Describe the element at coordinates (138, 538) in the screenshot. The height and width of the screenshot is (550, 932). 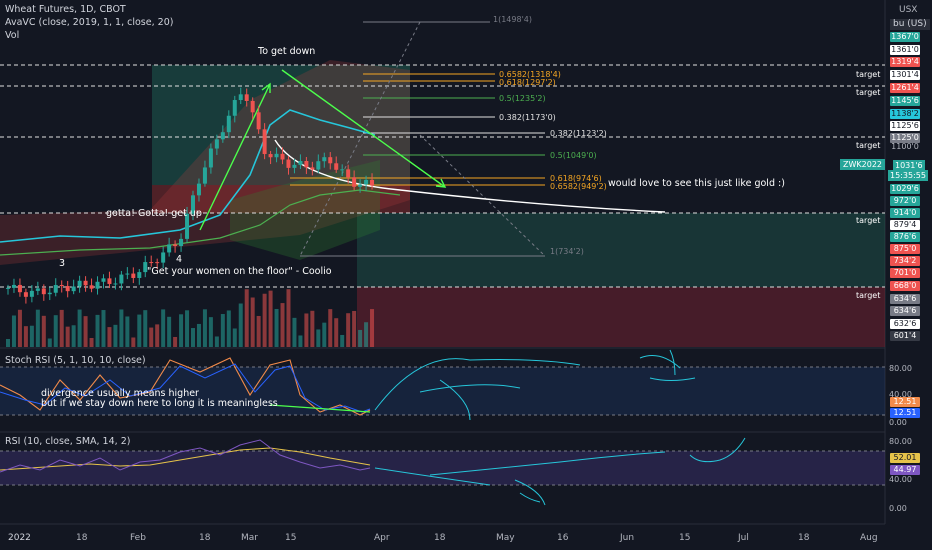
I see `date-tick: Feb` at that location.